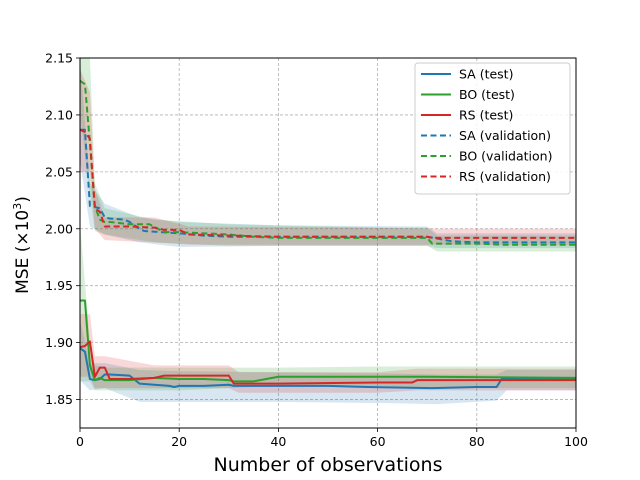 The image size is (640, 480). I want to click on y-tick-label: 2.15, so click(59, 58).